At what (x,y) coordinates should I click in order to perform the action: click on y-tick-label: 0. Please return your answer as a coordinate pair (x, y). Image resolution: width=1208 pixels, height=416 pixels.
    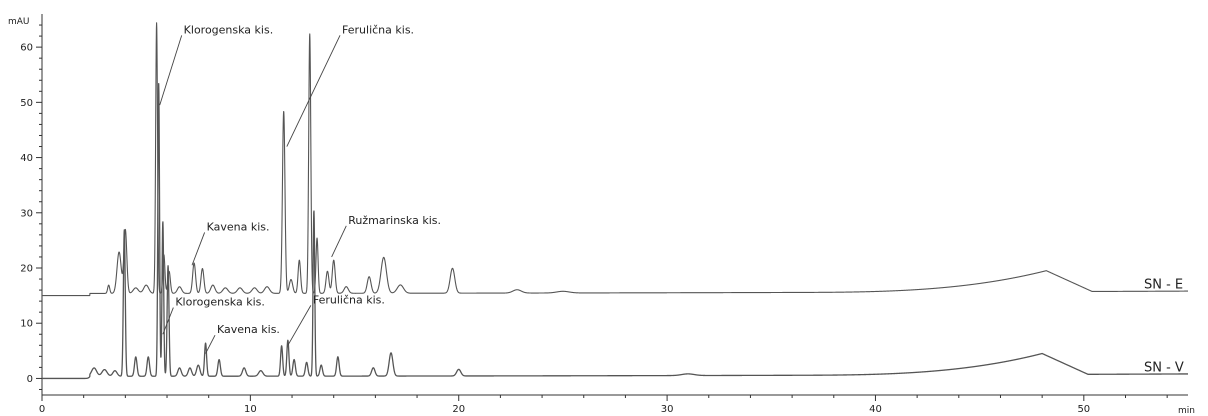
    Looking at the image, I should click on (30, 379).